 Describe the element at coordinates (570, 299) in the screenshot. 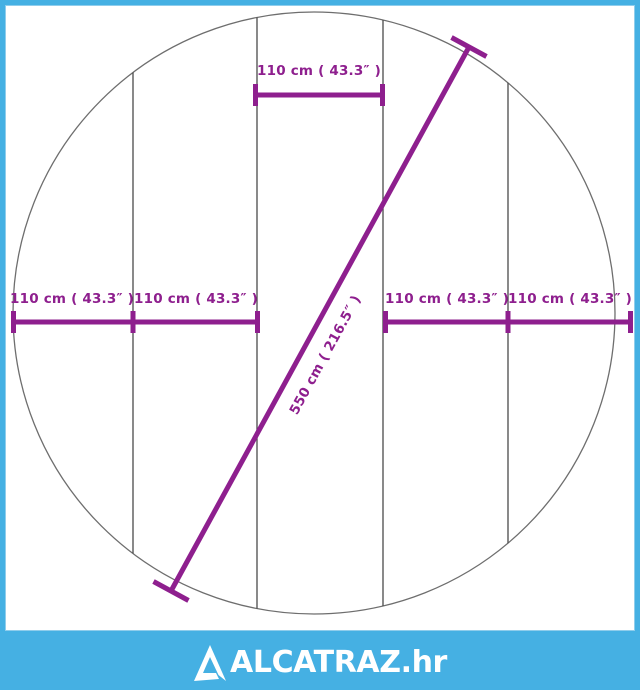

I see `width-dimension-label-4: 110 cm ( 43.3″ )` at that location.